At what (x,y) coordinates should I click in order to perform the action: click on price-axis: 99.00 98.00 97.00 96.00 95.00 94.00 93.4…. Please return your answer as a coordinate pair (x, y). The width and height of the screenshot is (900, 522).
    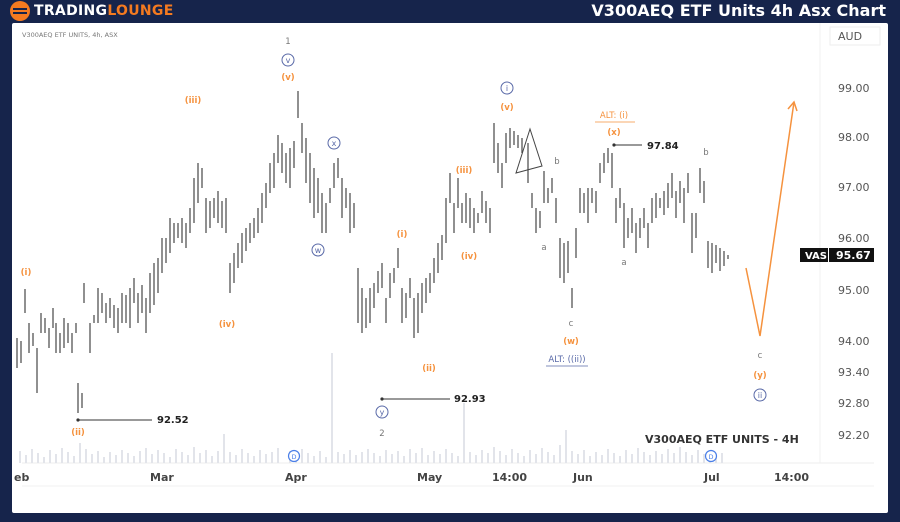
    Looking at the image, I should click on (854, 262).